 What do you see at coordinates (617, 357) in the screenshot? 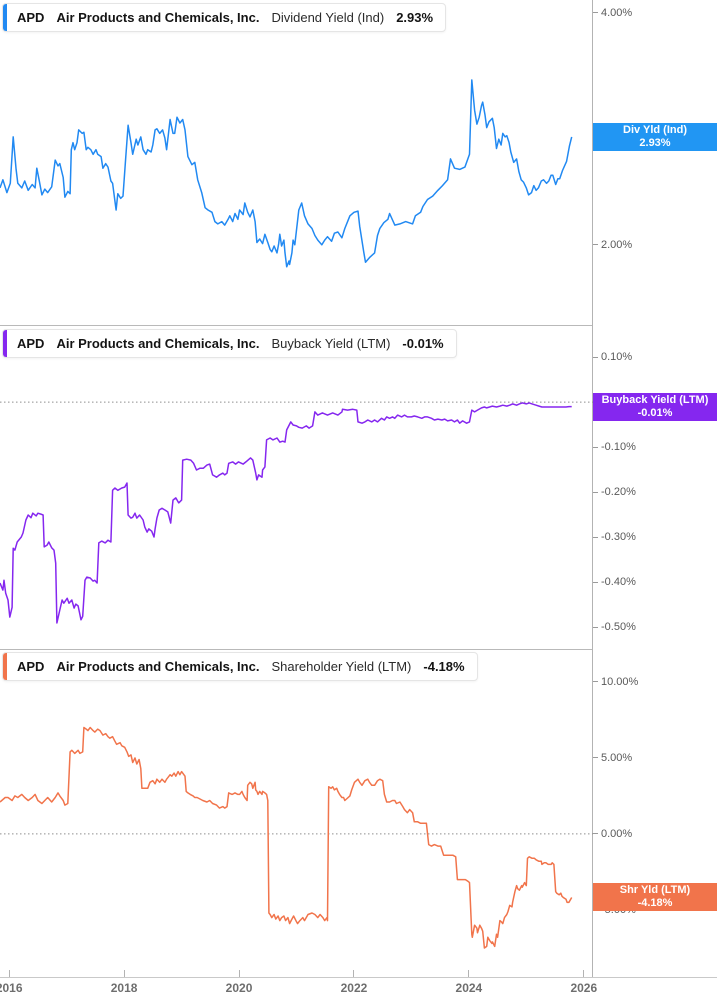
I see `price-axis-label: 0.10%` at bounding box center [617, 357].